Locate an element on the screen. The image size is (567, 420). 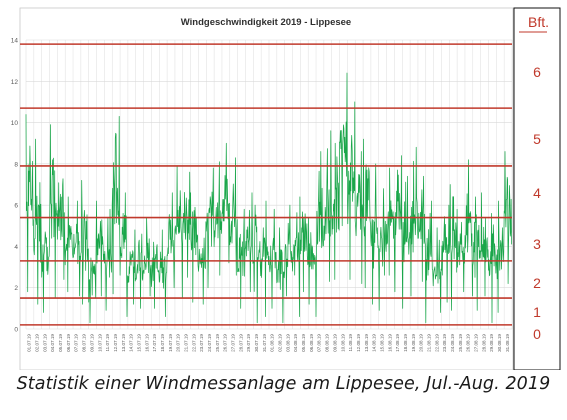
y-tick-label: 10 is located at coordinates (15, 123).